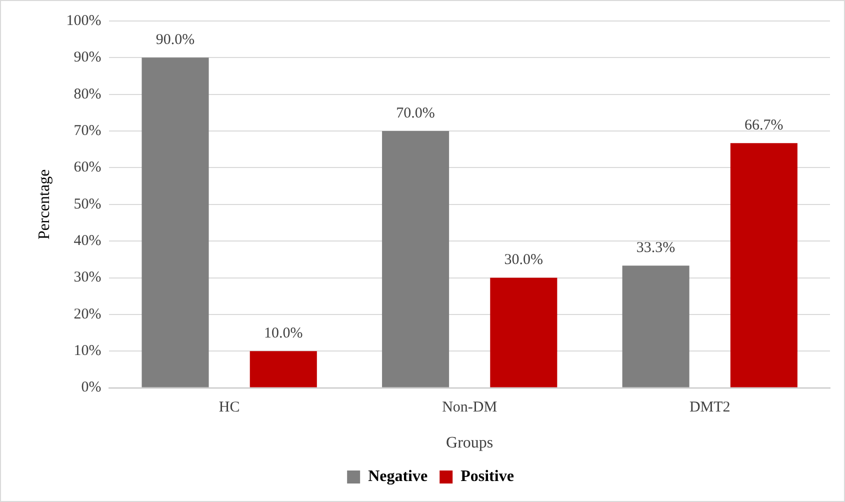 This screenshot has width=845, height=502. Describe the element at coordinates (764, 126) in the screenshot. I see `data-label: 66.7%` at that location.